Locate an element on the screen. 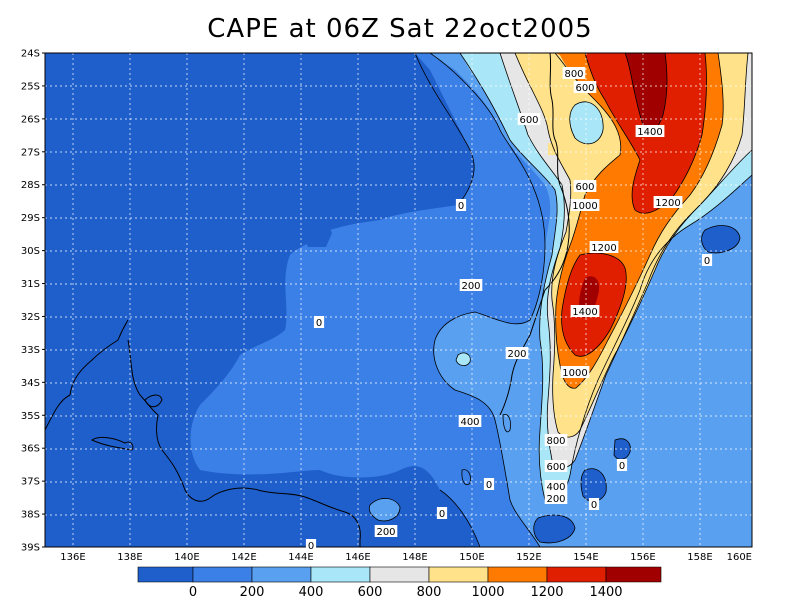  latitude-tick-label: 38S is located at coordinates (30, 515).